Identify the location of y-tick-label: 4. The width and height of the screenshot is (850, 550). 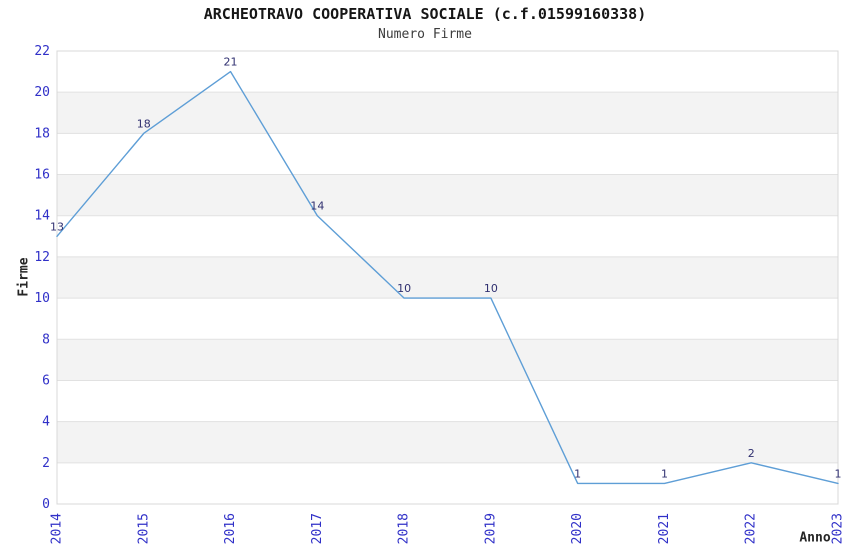
(46, 422).